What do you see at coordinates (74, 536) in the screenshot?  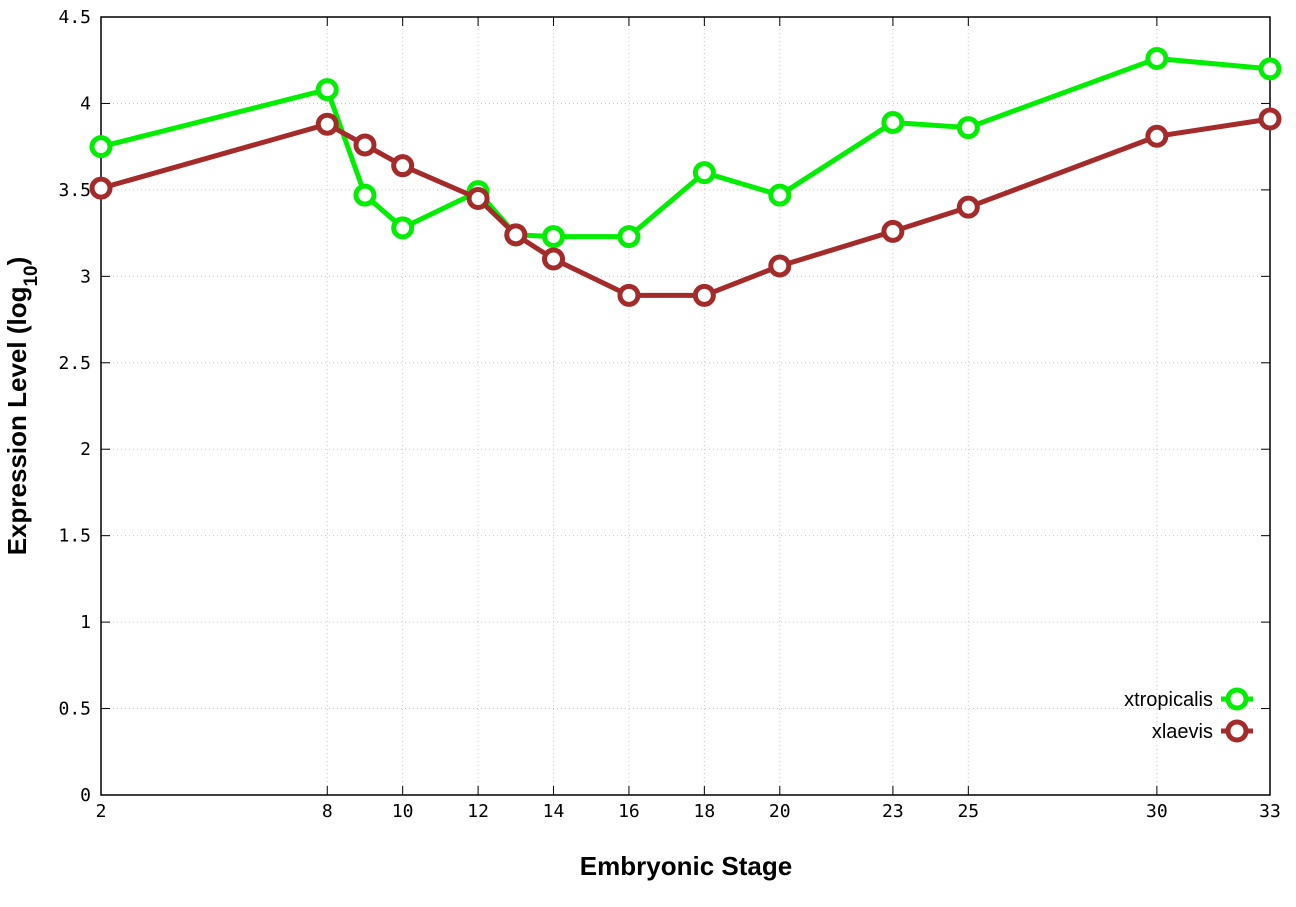 I see `y-tick-label: 1.5` at bounding box center [74, 536].